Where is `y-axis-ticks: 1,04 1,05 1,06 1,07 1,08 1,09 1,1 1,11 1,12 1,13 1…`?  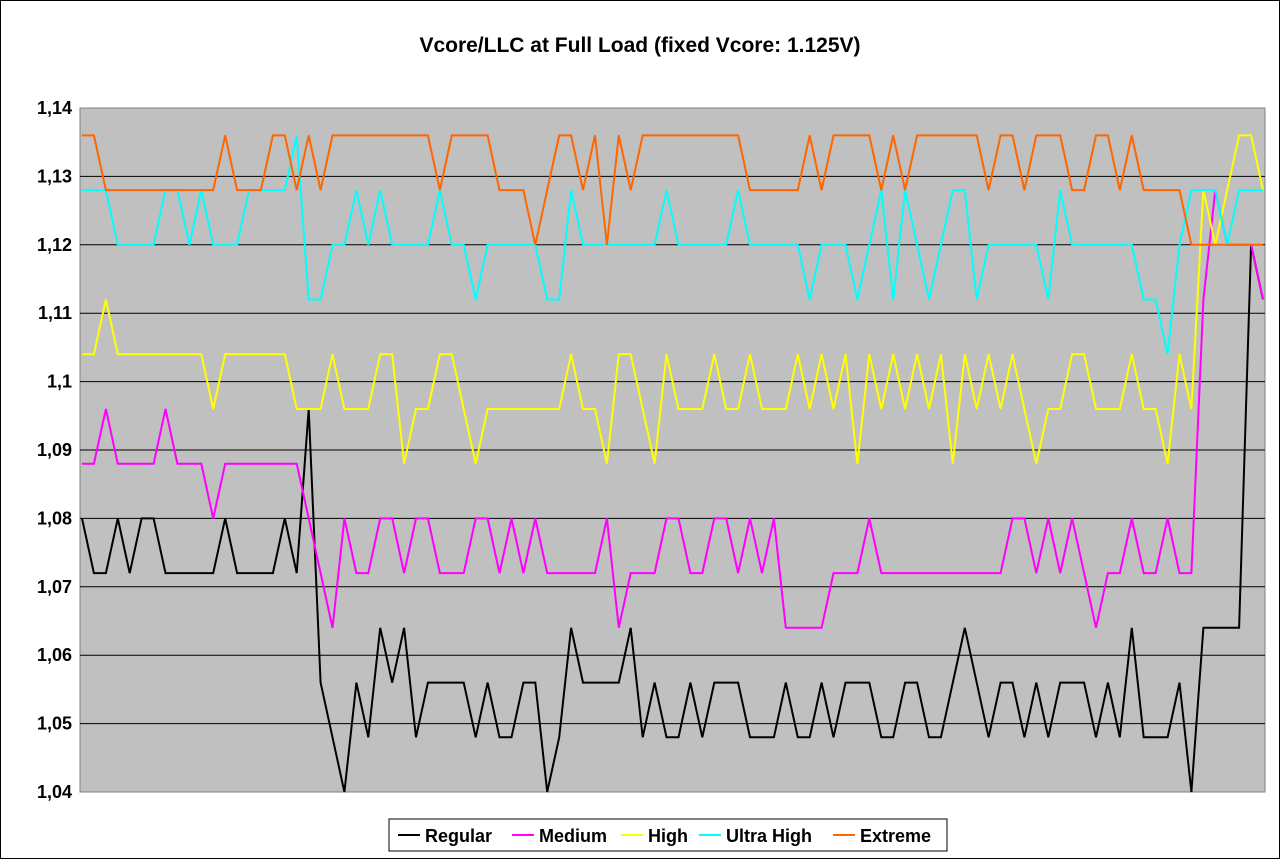 y-axis-ticks: 1,04 1,05 1,06 1,07 1,08 1,09 1,1 1,11 1,12 1,13 1… is located at coordinates (54, 450).